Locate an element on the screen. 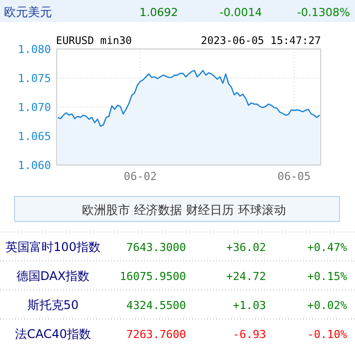 The width and height of the screenshot is (355, 363). text: 法CAC40指数 is located at coordinates (53, 334).